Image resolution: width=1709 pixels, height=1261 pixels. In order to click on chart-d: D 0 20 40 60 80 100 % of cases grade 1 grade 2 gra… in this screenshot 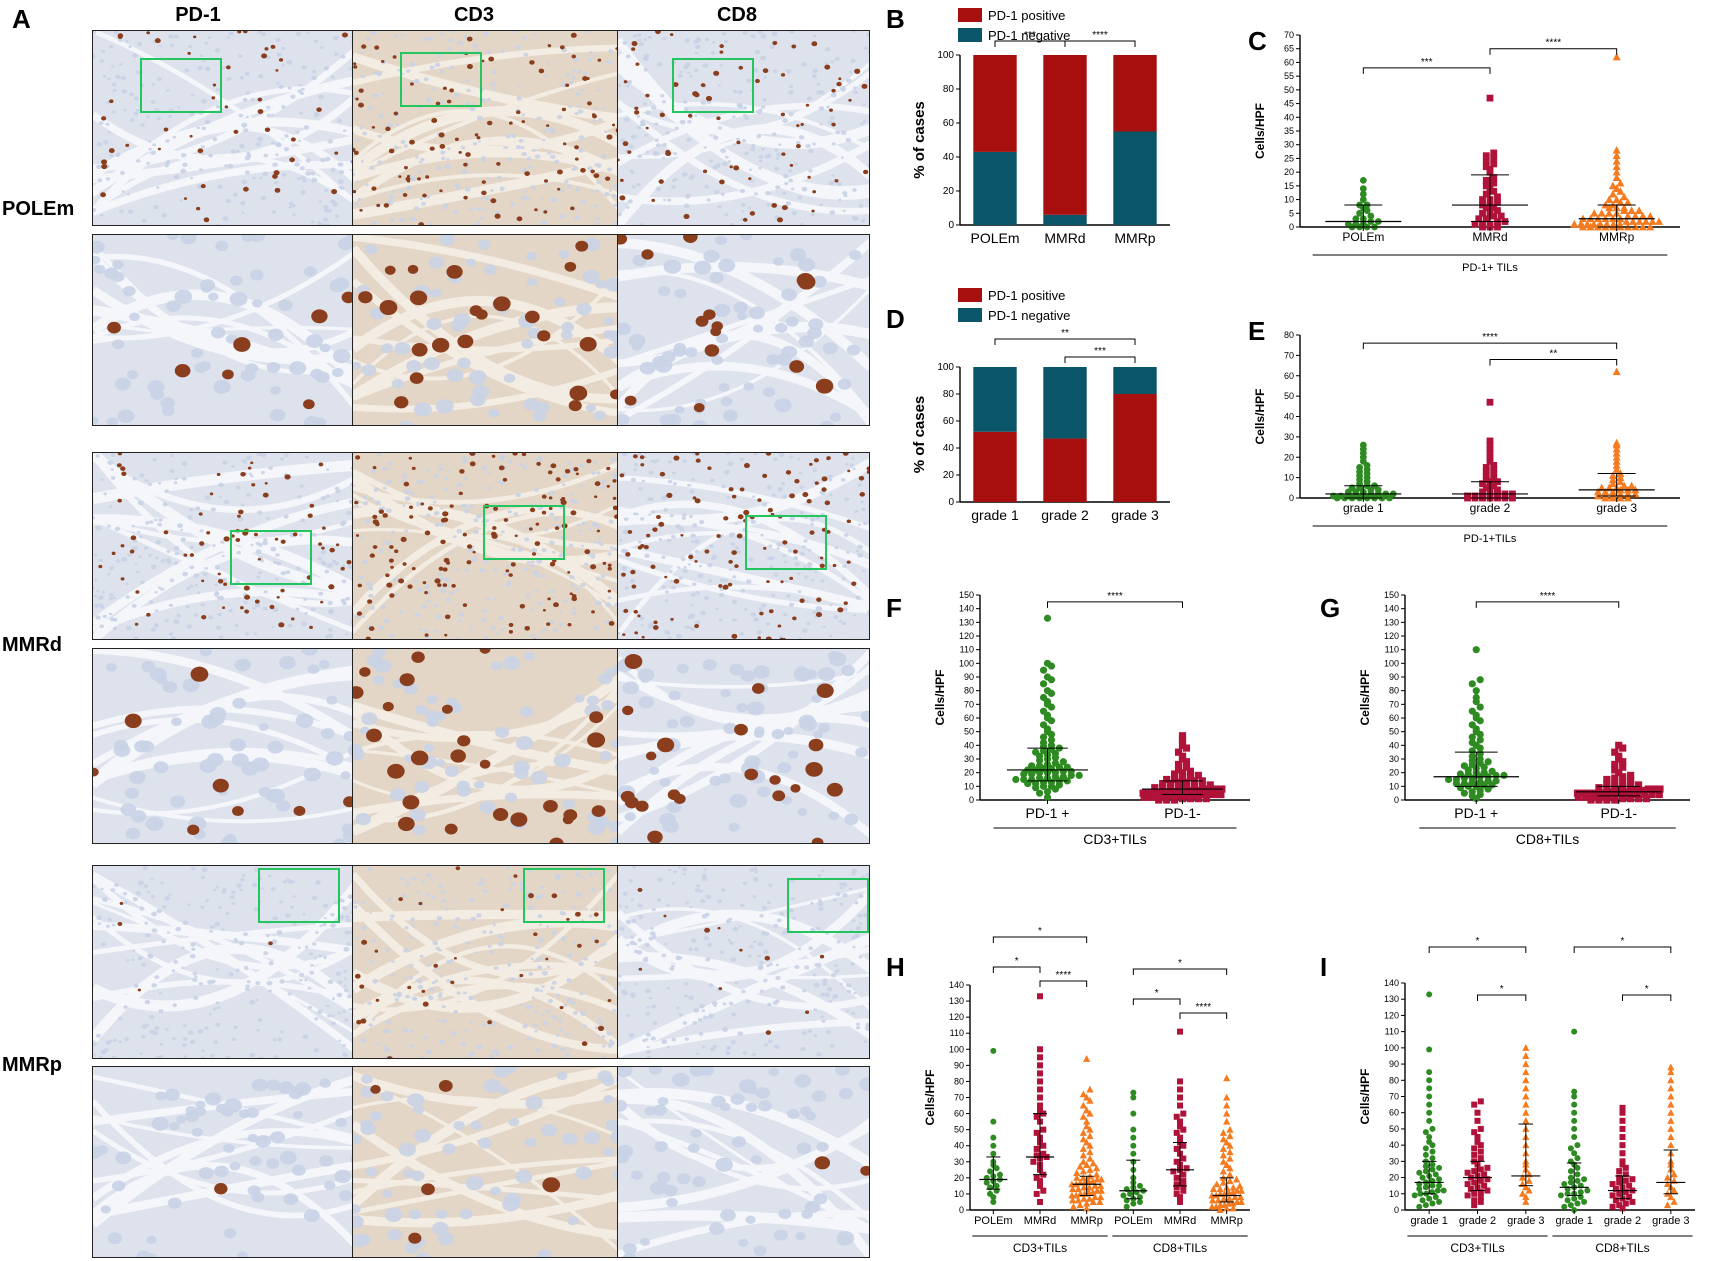, I will do `click(1028, 405)`.